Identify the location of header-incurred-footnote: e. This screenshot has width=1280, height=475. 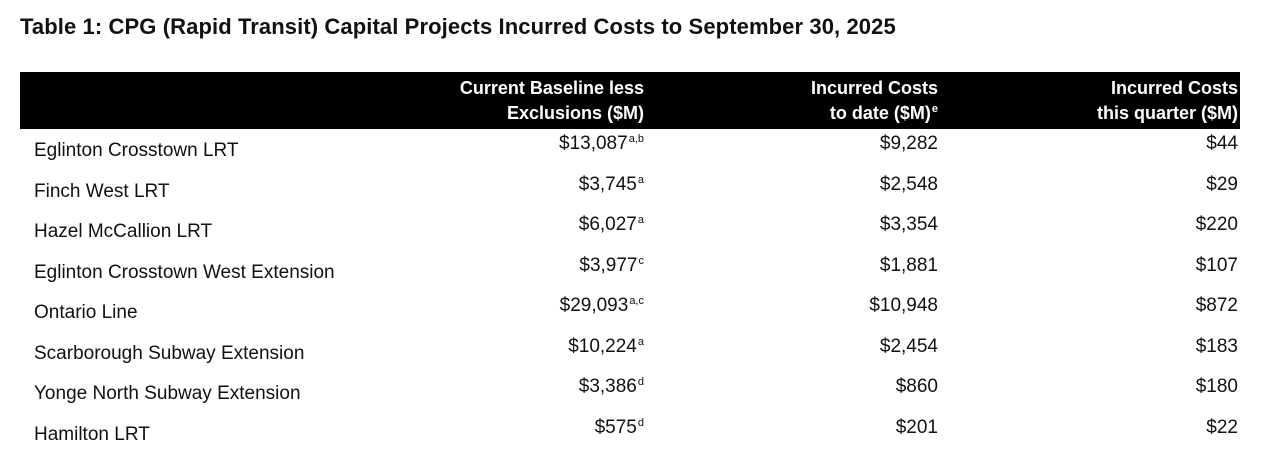
(934, 109).